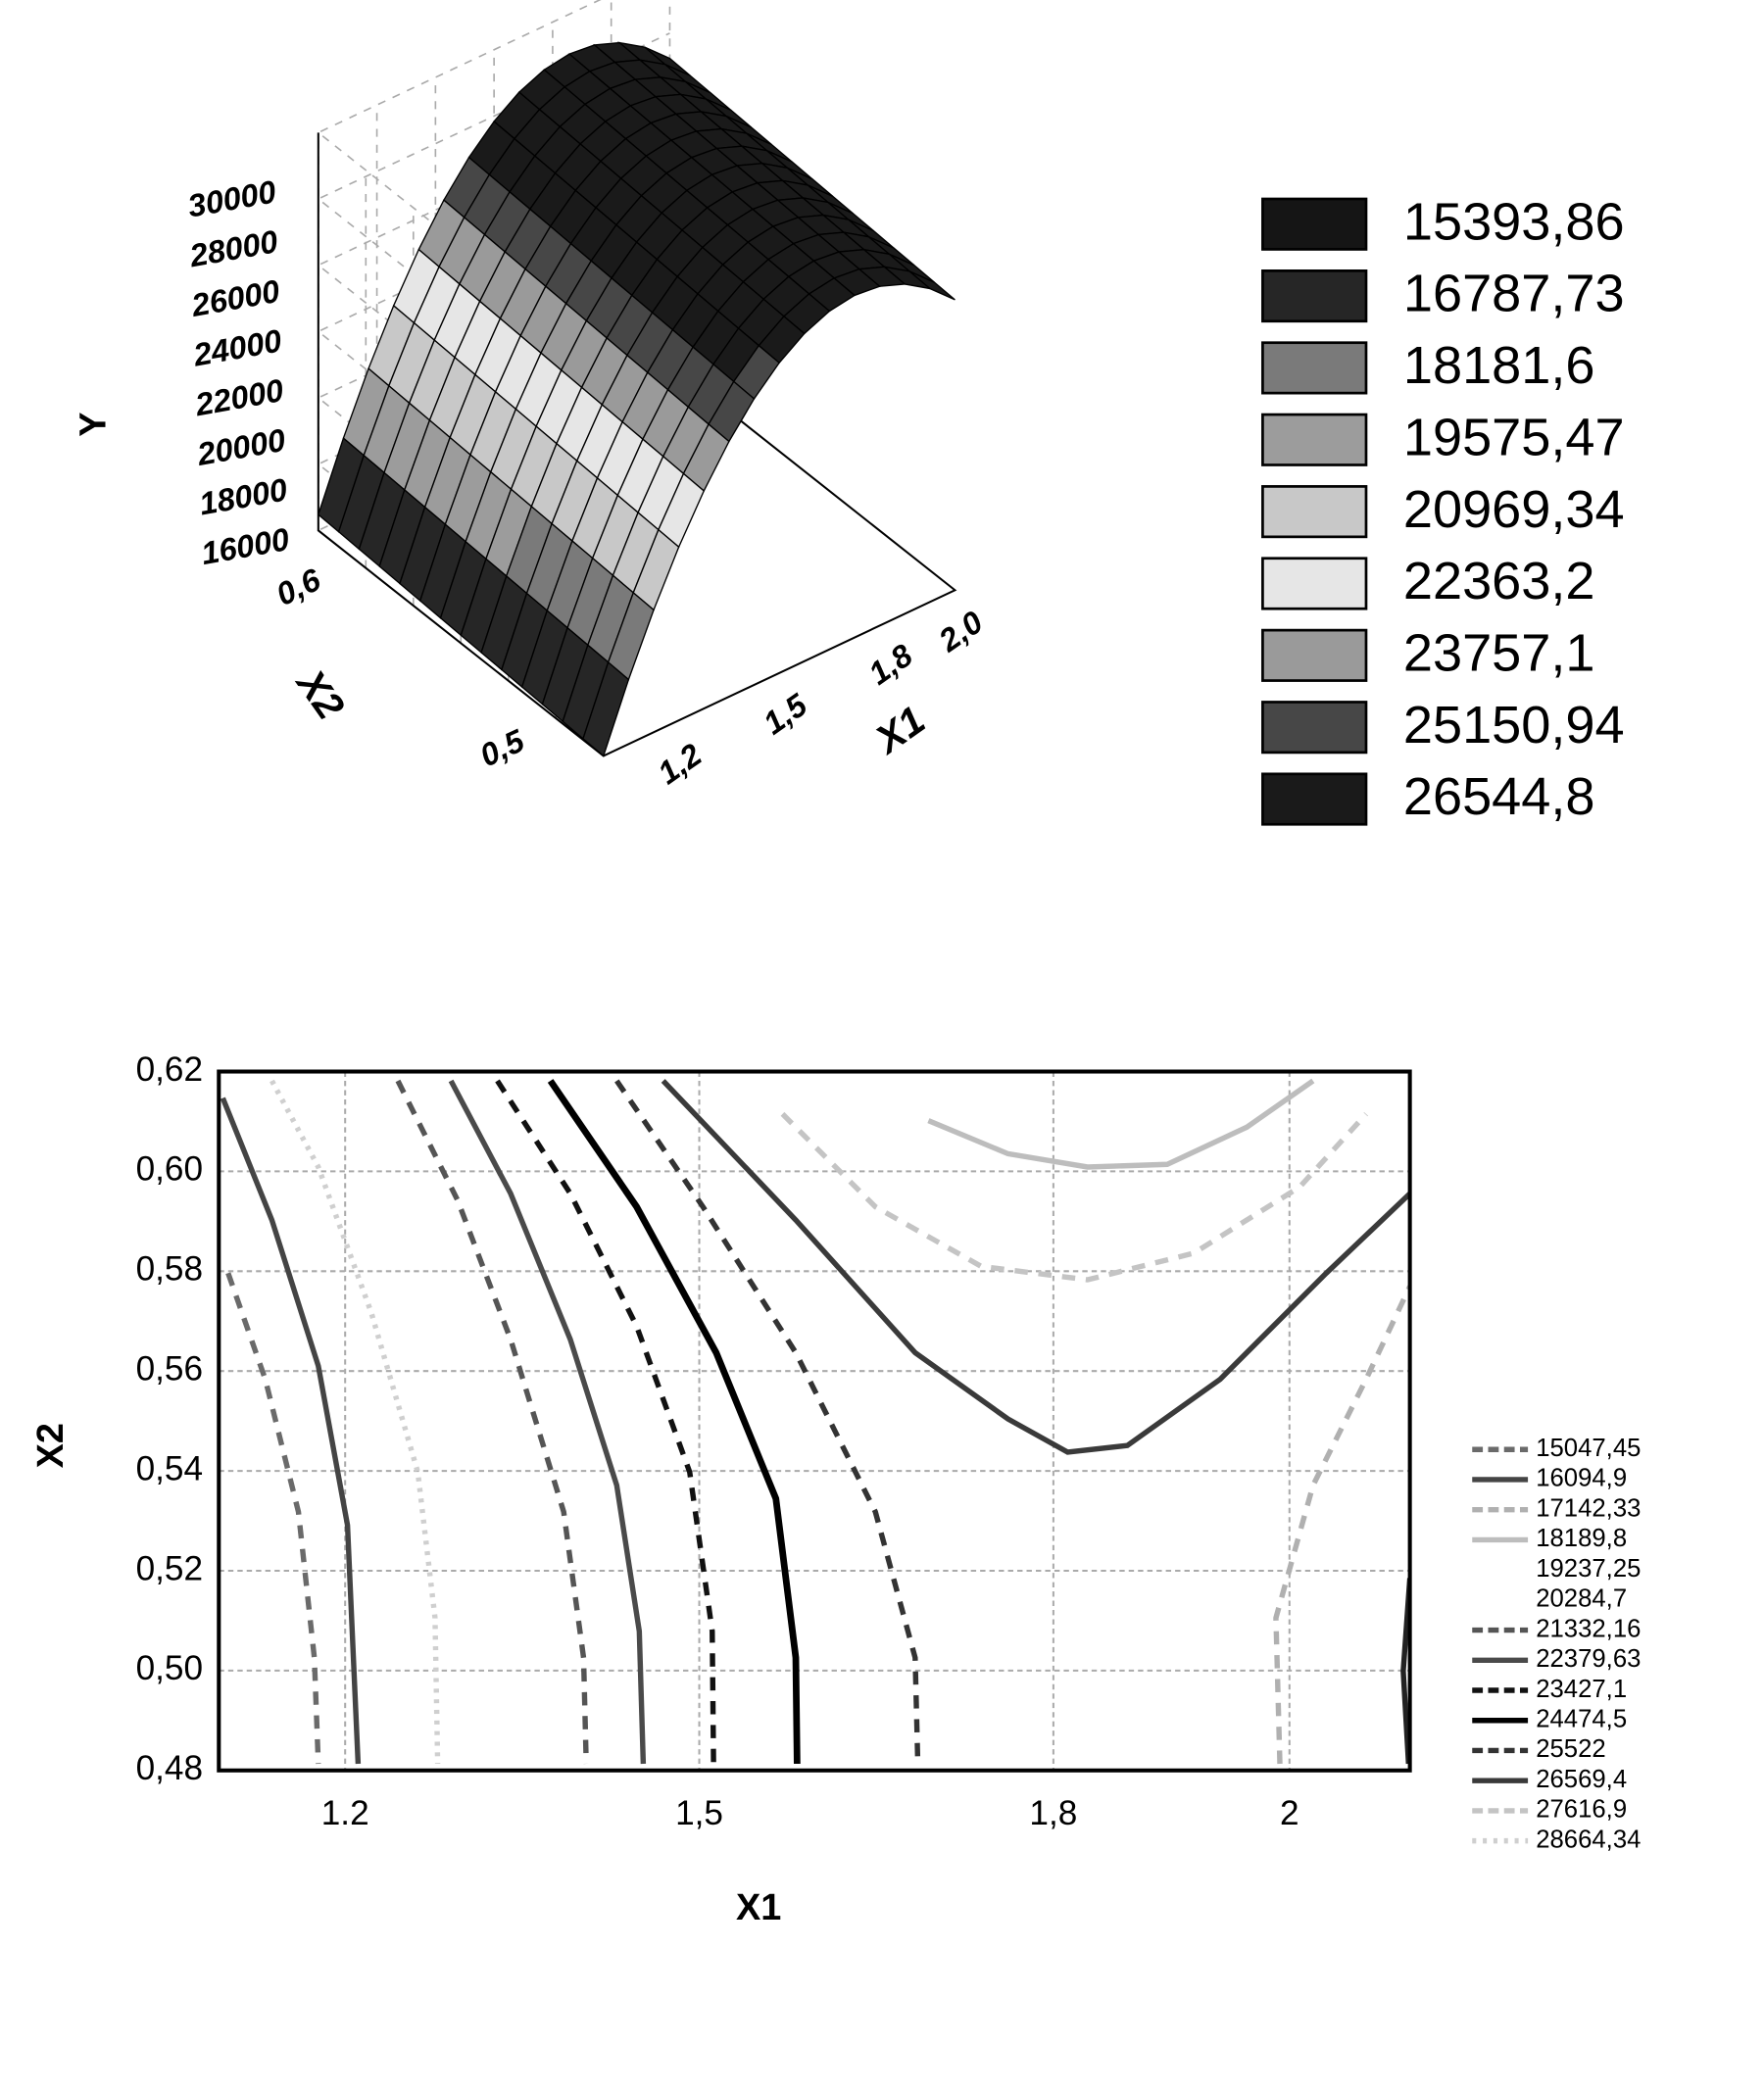  I want to click on x1-tick-label: 1,5, so click(785, 714).